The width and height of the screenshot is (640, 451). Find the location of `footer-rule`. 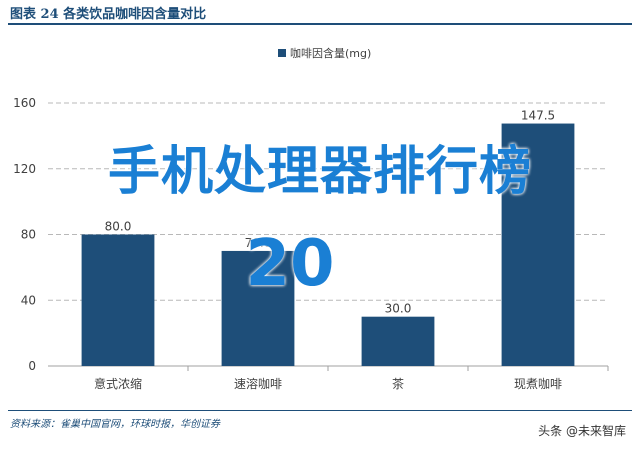

footer-rule is located at coordinates (320, 410).